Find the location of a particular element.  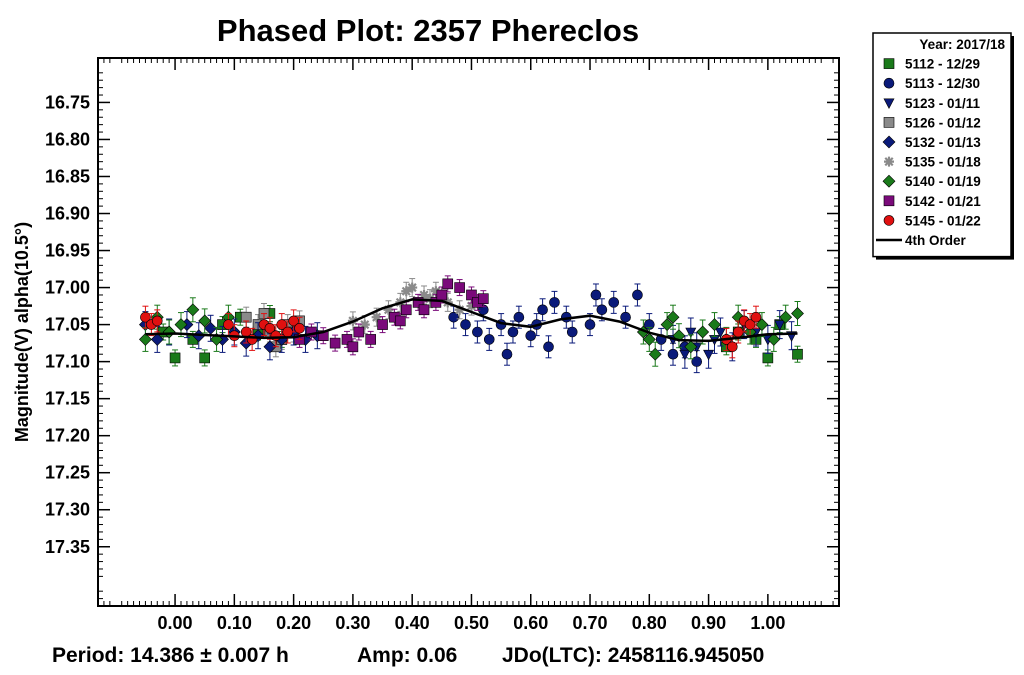

legend-entry: 5126 - 01/12 is located at coordinates (943, 122).